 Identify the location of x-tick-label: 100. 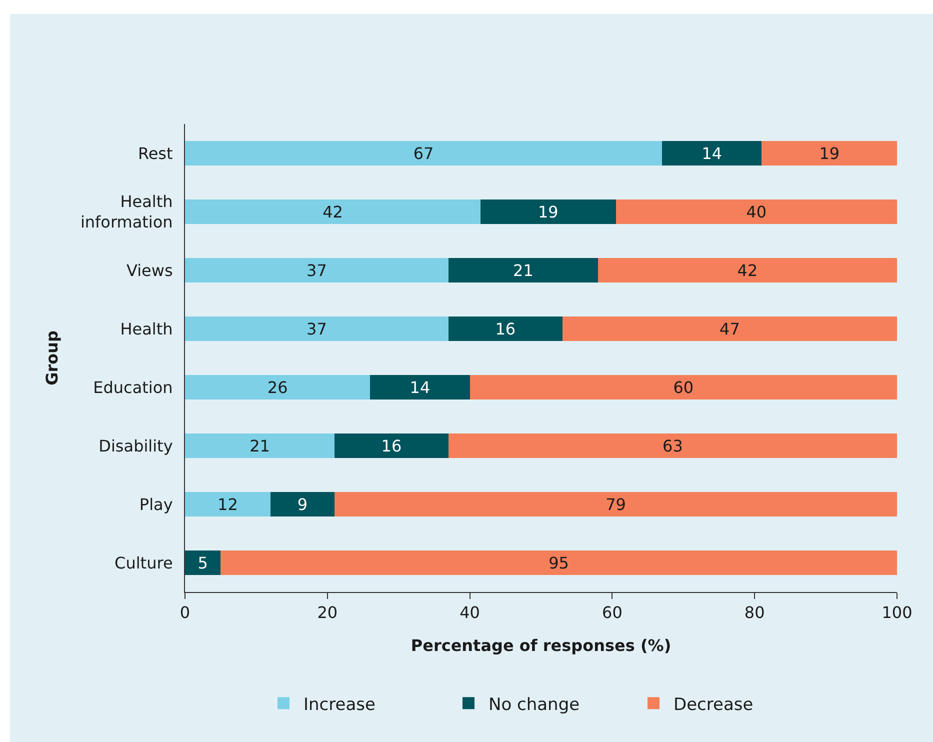
(897, 612).